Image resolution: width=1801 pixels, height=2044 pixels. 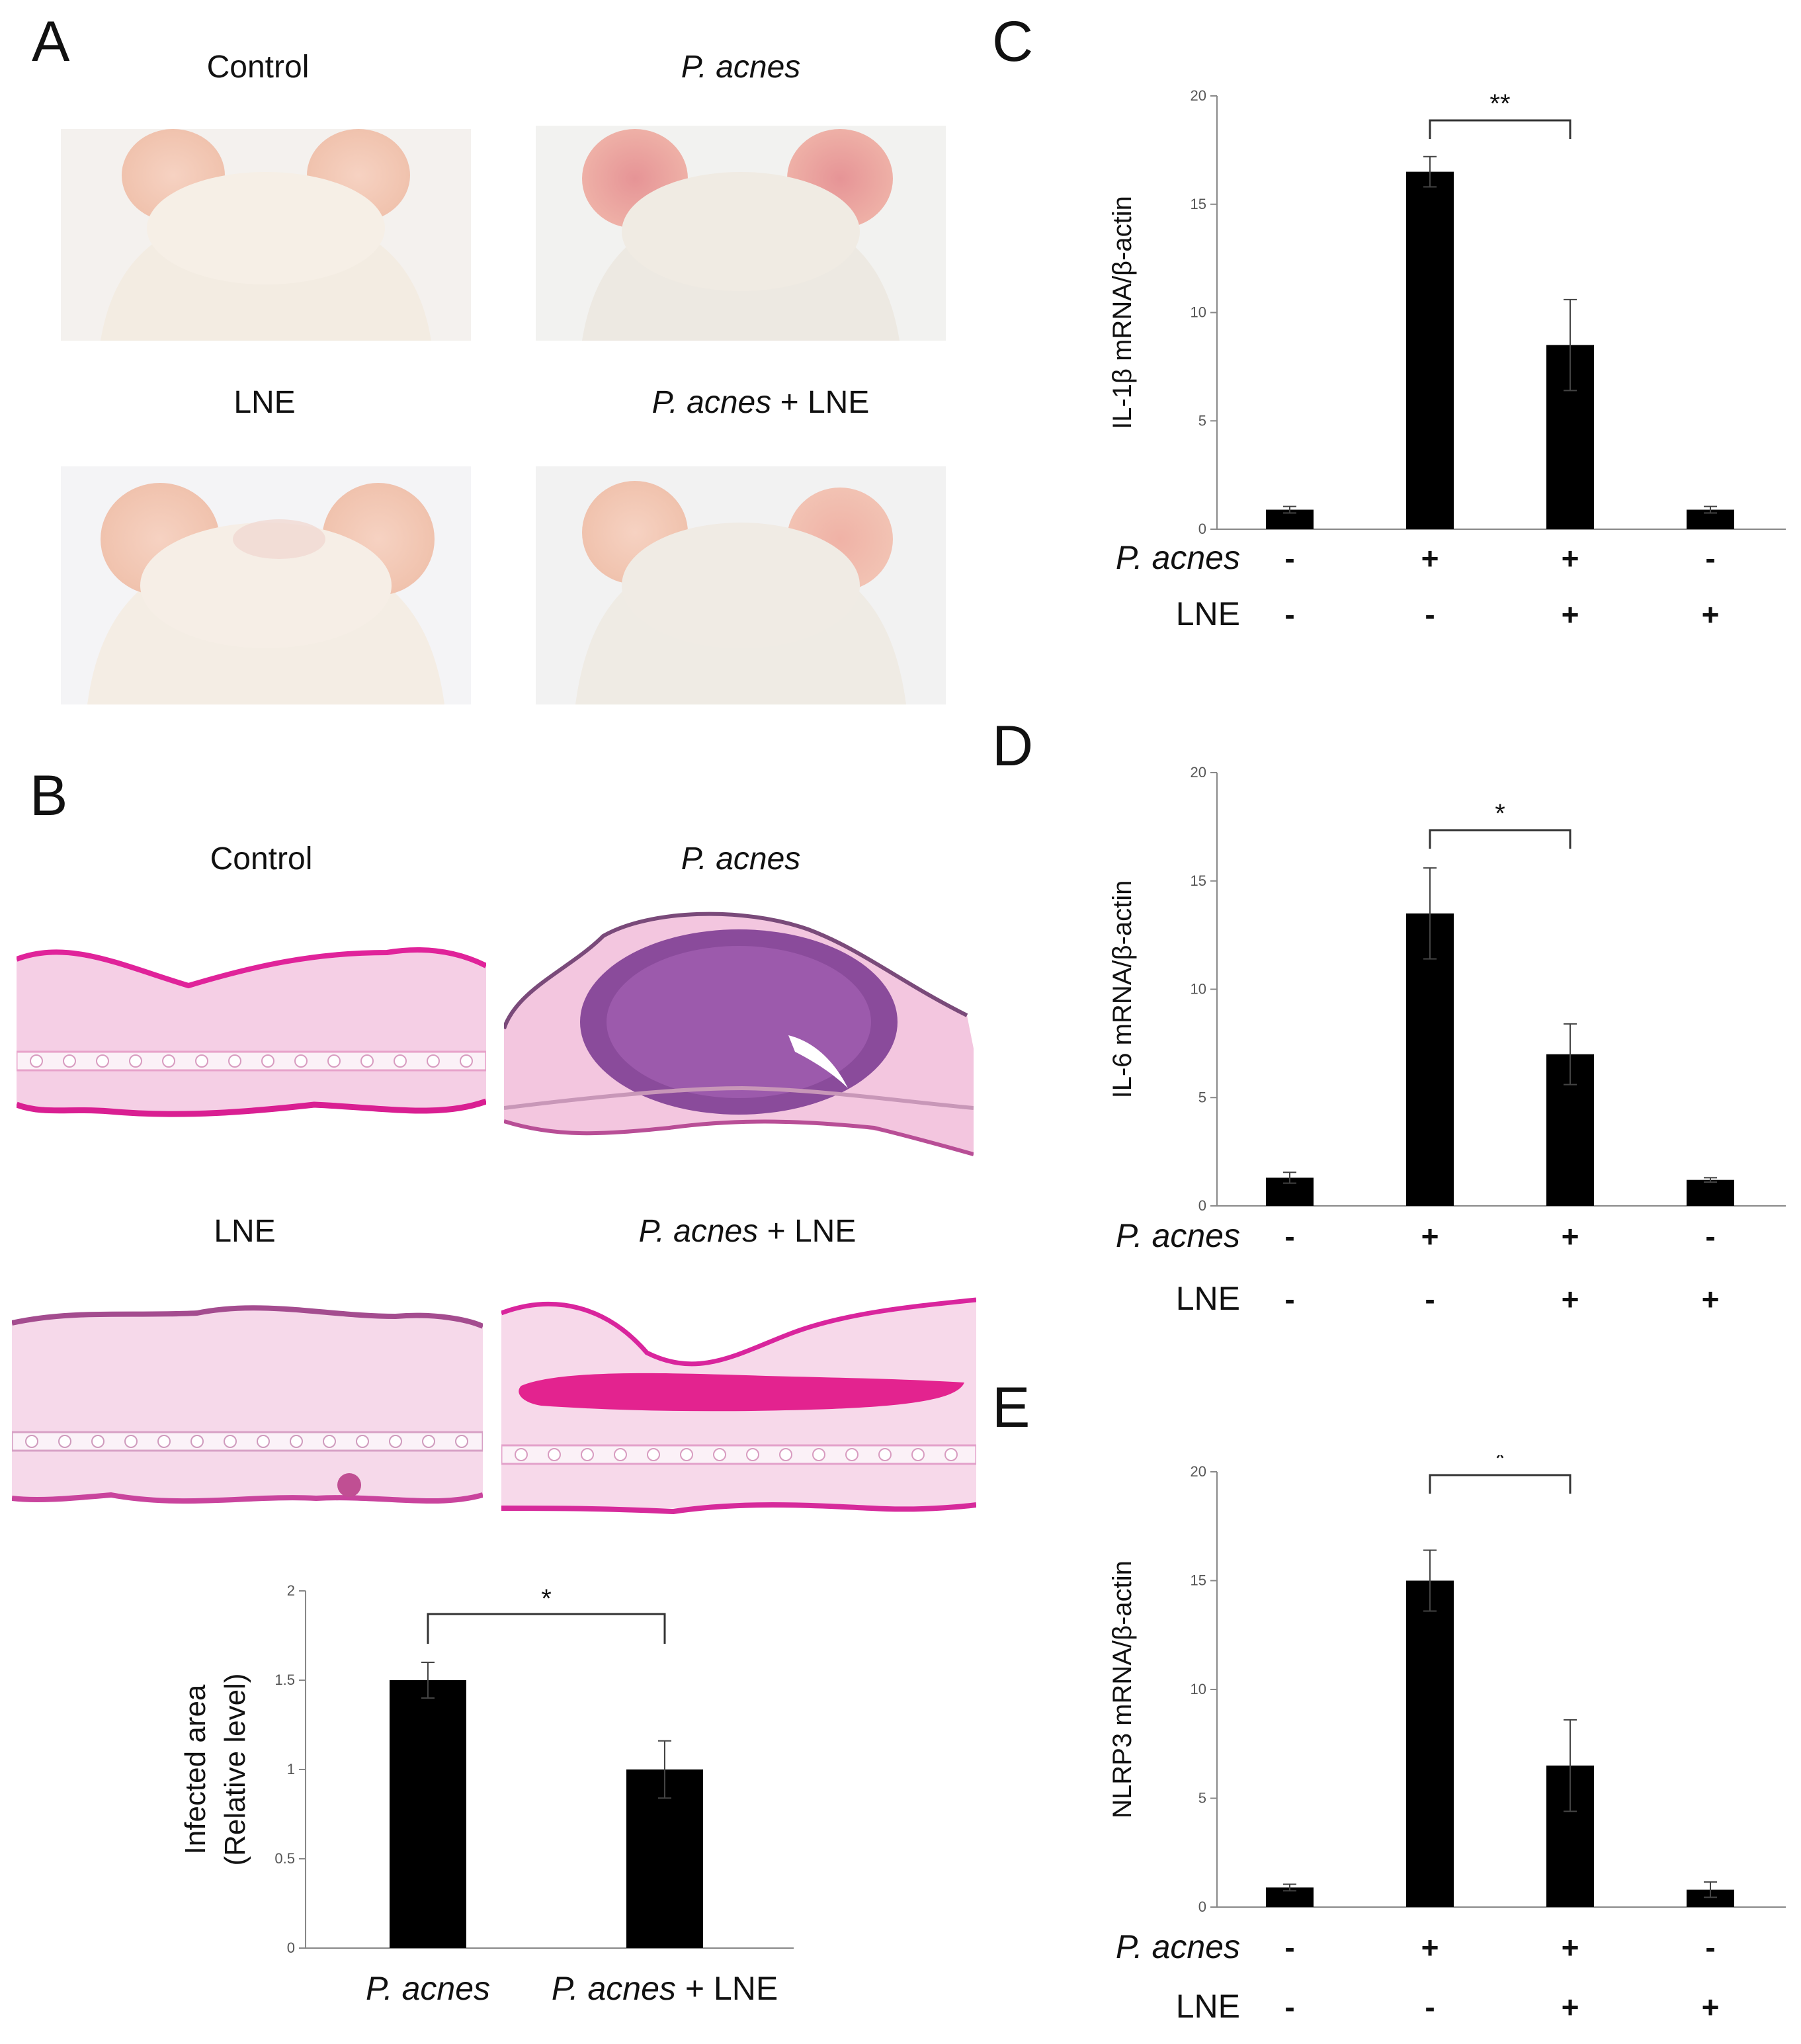 What do you see at coordinates (291, 1769) in the screenshot?
I see `y-tick-label: 1` at bounding box center [291, 1769].